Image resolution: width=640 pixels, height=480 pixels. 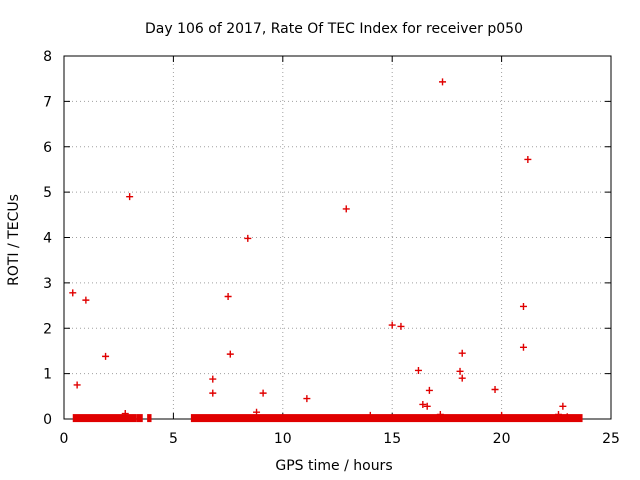 I want to click on x-tick-label: 5, so click(x=173, y=439).